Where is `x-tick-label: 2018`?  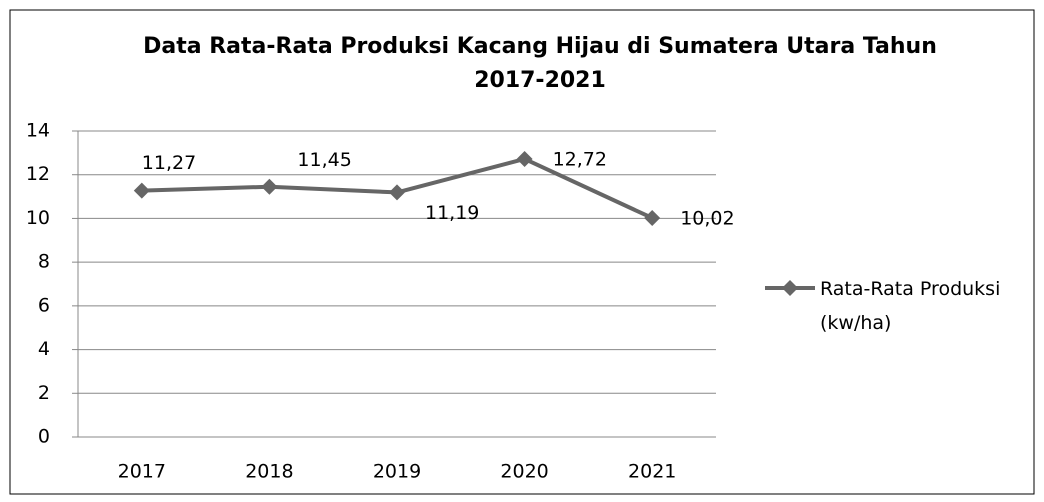 x-tick-label: 2018 is located at coordinates (269, 472).